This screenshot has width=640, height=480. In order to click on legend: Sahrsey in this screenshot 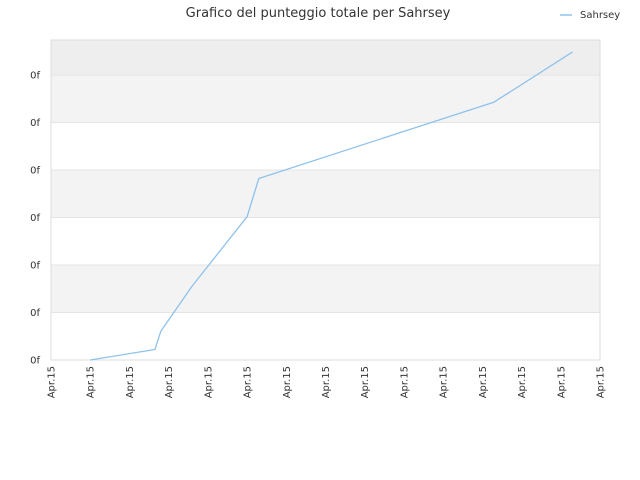, I will do `click(590, 15)`.